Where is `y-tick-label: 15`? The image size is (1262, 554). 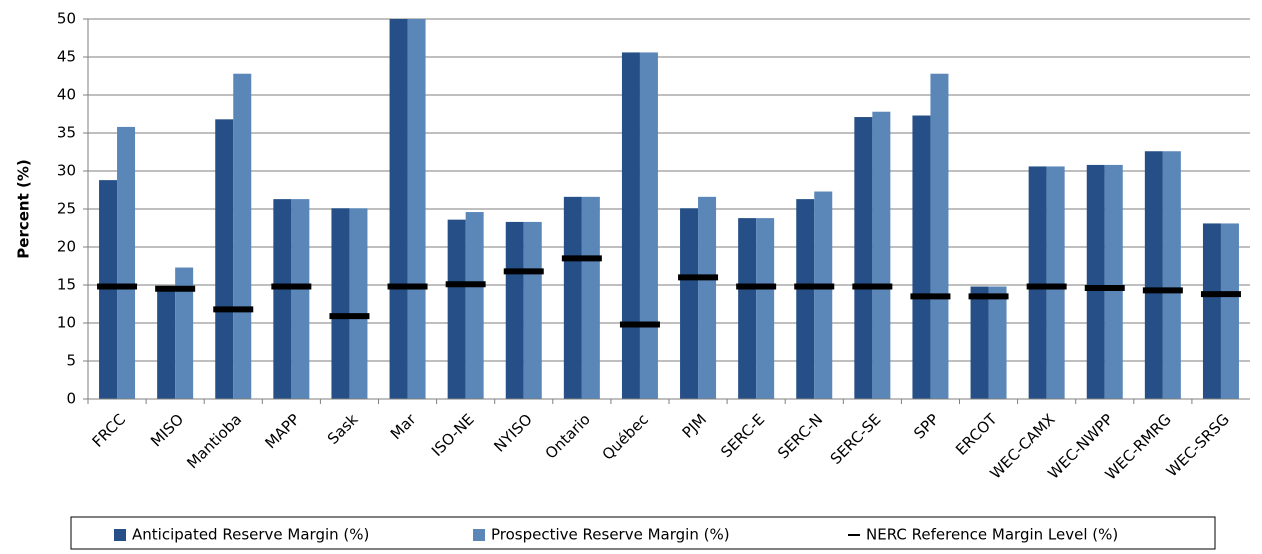
y-tick-label: 15 is located at coordinates (66, 285).